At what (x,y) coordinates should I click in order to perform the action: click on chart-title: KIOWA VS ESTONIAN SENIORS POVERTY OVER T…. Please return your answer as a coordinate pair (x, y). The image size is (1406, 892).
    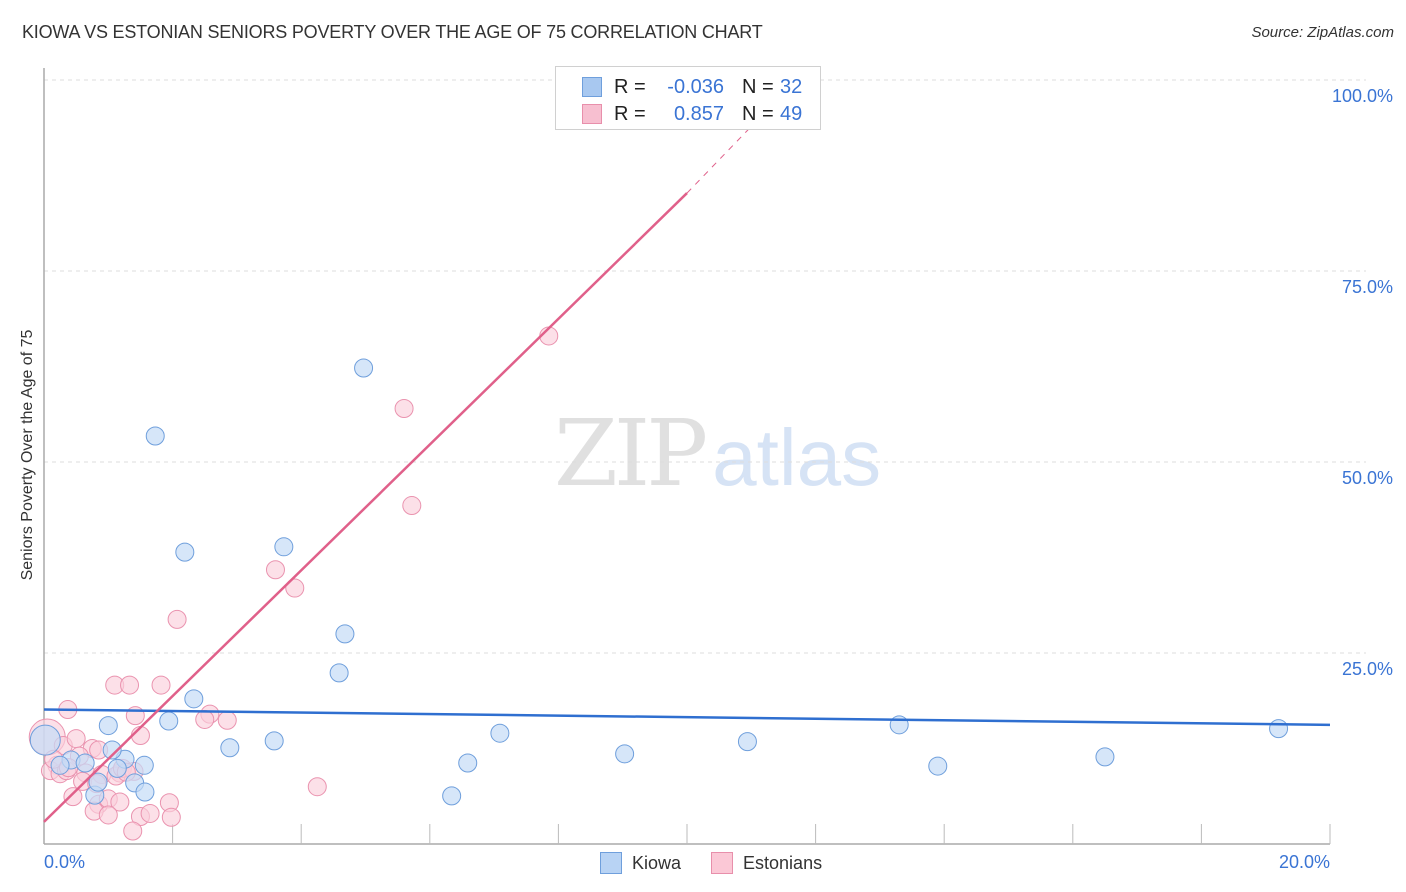
    Looking at the image, I should click on (392, 32).